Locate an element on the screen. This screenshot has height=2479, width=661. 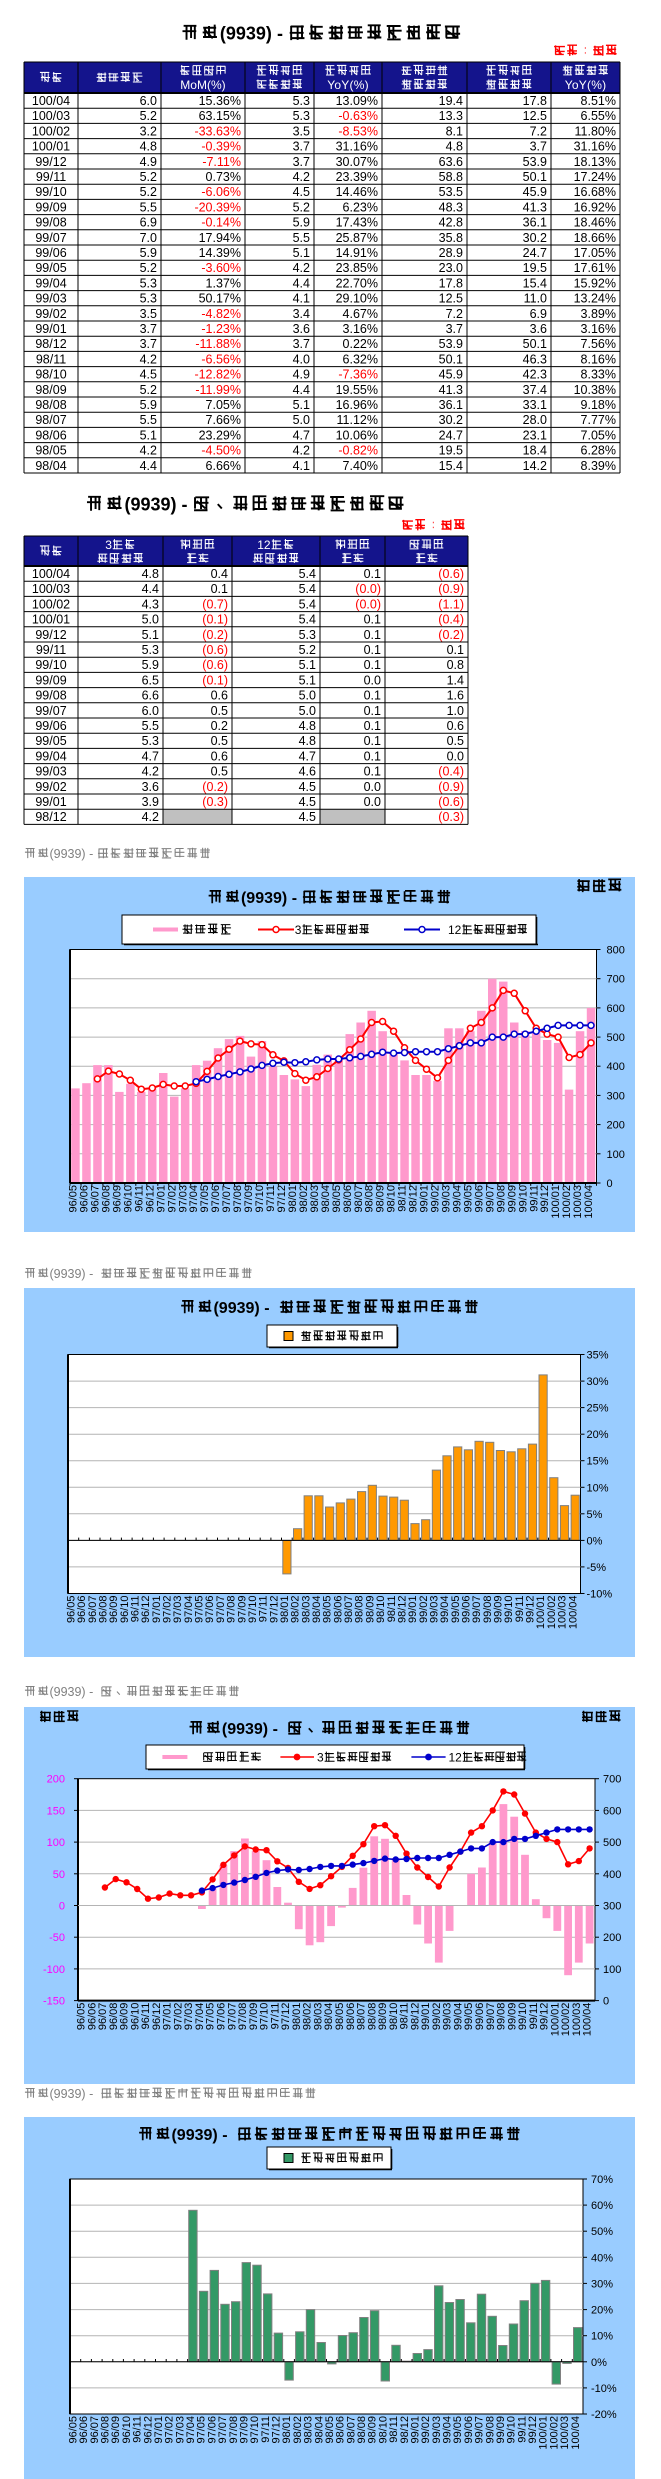
svg-text: 7.2 is located at coordinates (538, 131).